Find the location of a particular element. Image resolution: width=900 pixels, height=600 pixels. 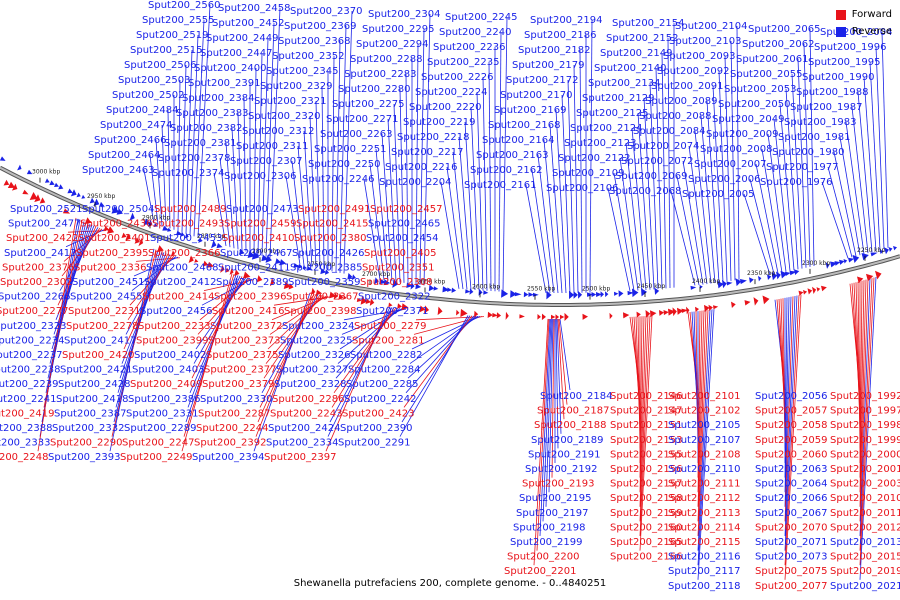

gene-label: Sput200_2093 is located at coordinates (699, 56).